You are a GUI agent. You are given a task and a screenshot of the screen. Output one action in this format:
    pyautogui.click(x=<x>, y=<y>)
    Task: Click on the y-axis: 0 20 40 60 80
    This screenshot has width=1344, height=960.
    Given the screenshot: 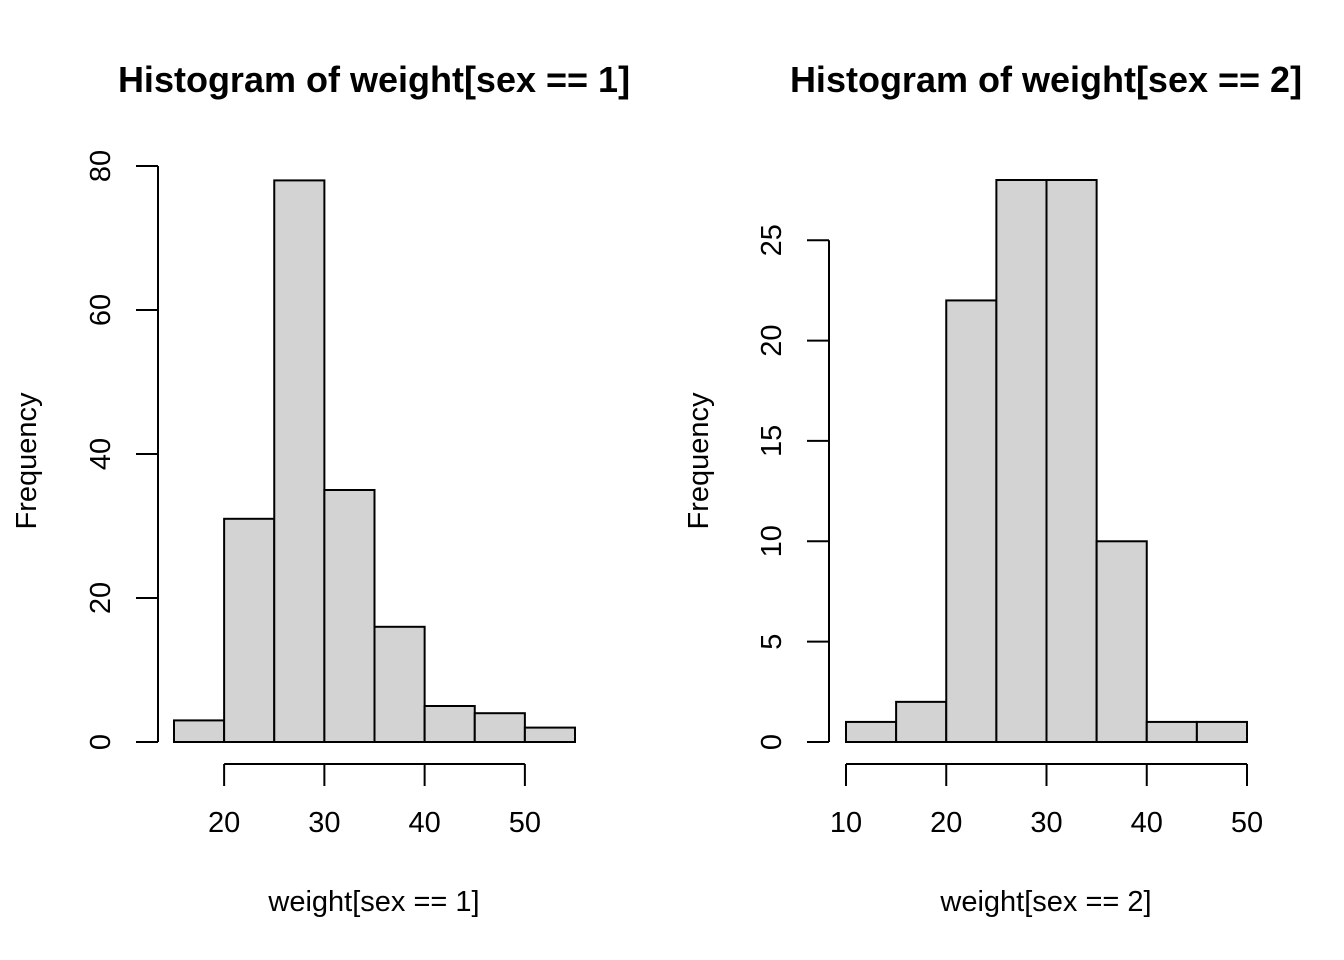 What is the action you would take?
    pyautogui.click(x=122, y=450)
    